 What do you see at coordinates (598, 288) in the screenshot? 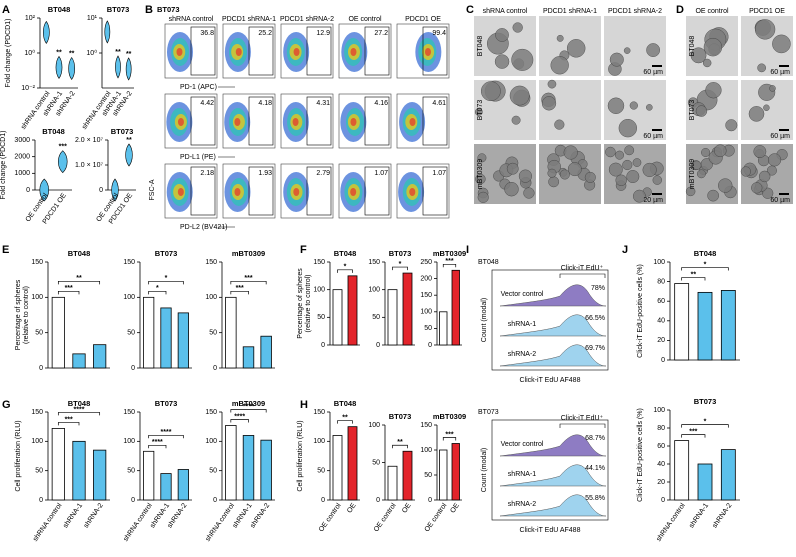
I see `histogram-percent: 78%` at bounding box center [598, 288].